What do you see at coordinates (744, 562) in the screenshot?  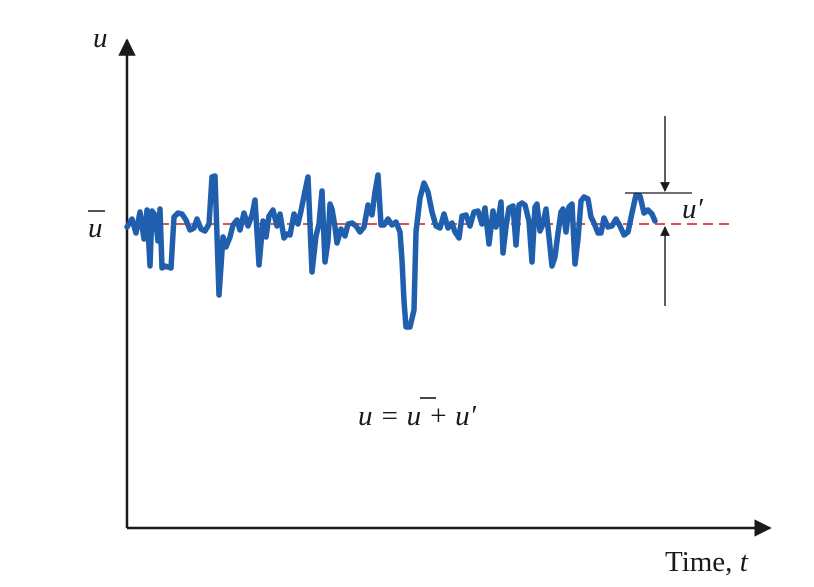 I see `x-axis-var: t` at bounding box center [744, 562].